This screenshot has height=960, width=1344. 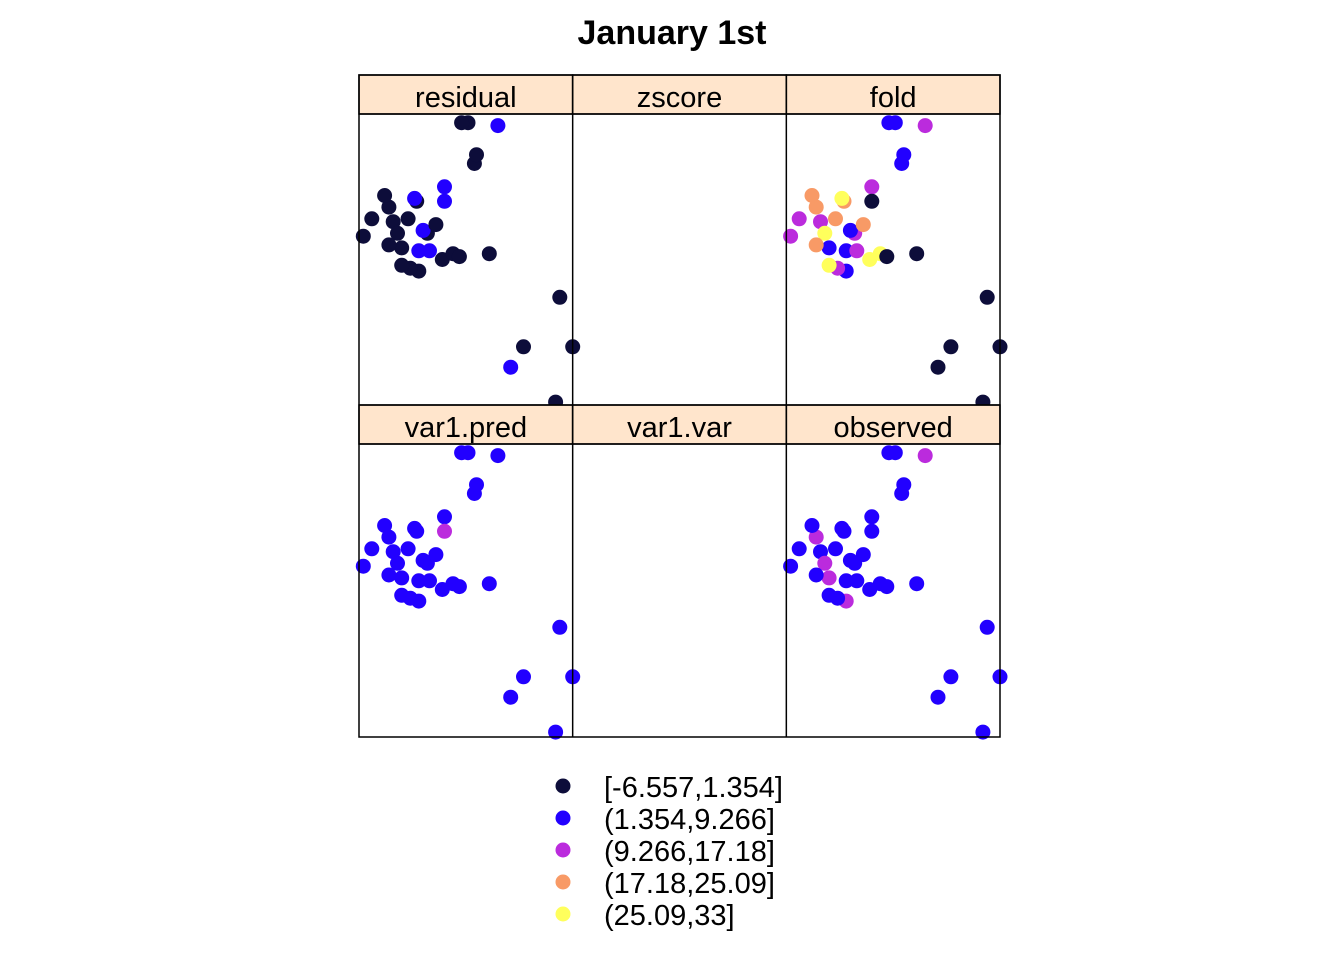 I want to click on legend-item: (17.18,25.09], so click(x=665, y=884).